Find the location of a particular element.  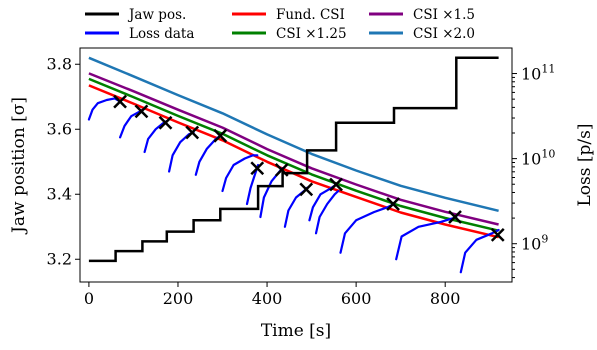

y-right-tick-exponent: 9 is located at coordinates (544, 239).